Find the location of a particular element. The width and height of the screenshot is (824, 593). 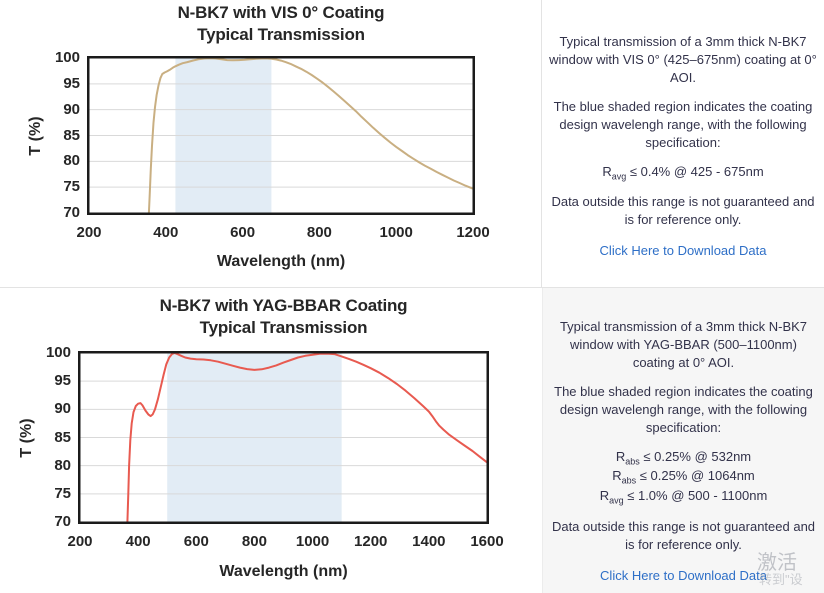

x-axis-tick-labels: 200 400 600 800 1000 1200 1400 1600 is located at coordinates (285, 542).